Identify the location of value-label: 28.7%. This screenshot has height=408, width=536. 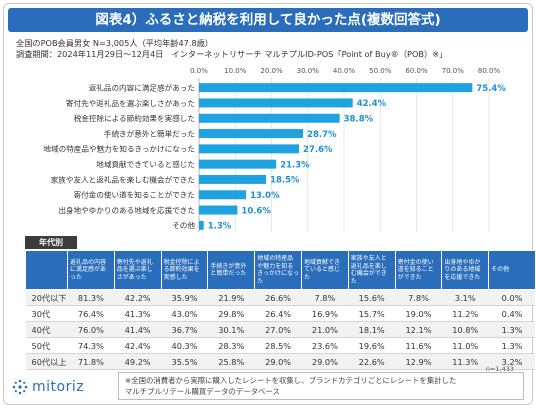
(322, 135).